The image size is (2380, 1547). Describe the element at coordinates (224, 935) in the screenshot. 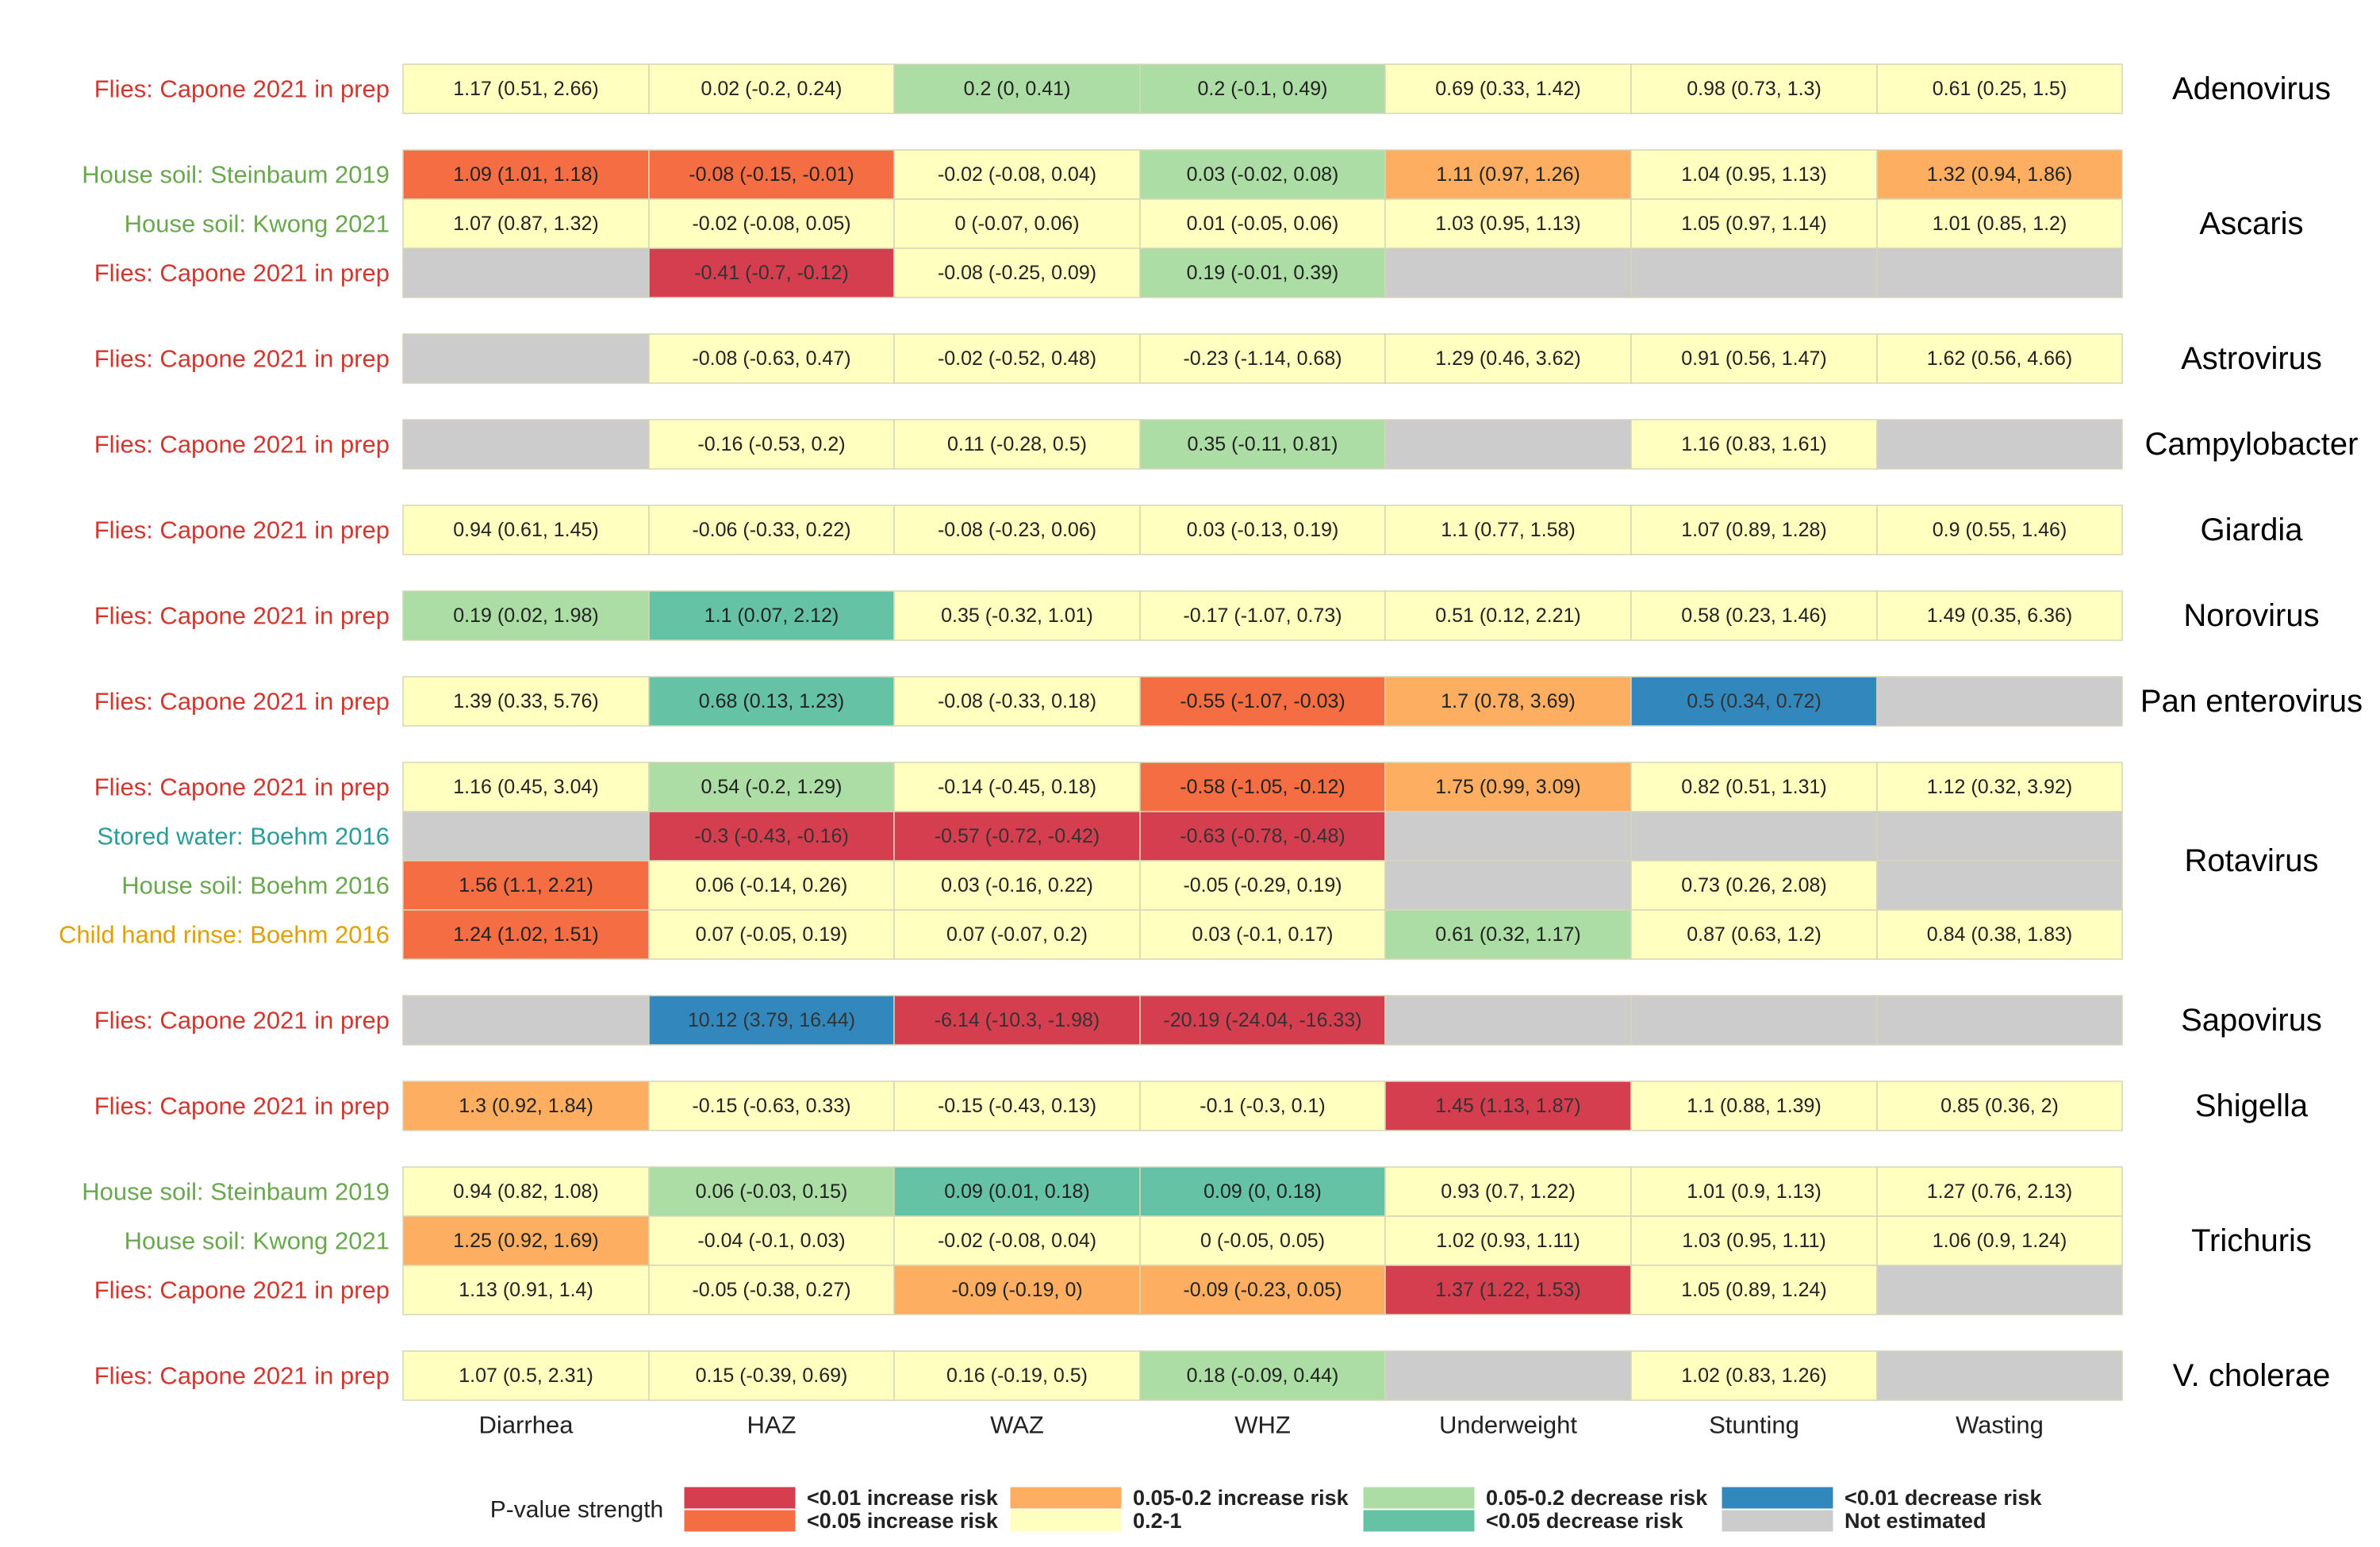

I see `row-label: Child hand rinse: Boehm 2016` at that location.